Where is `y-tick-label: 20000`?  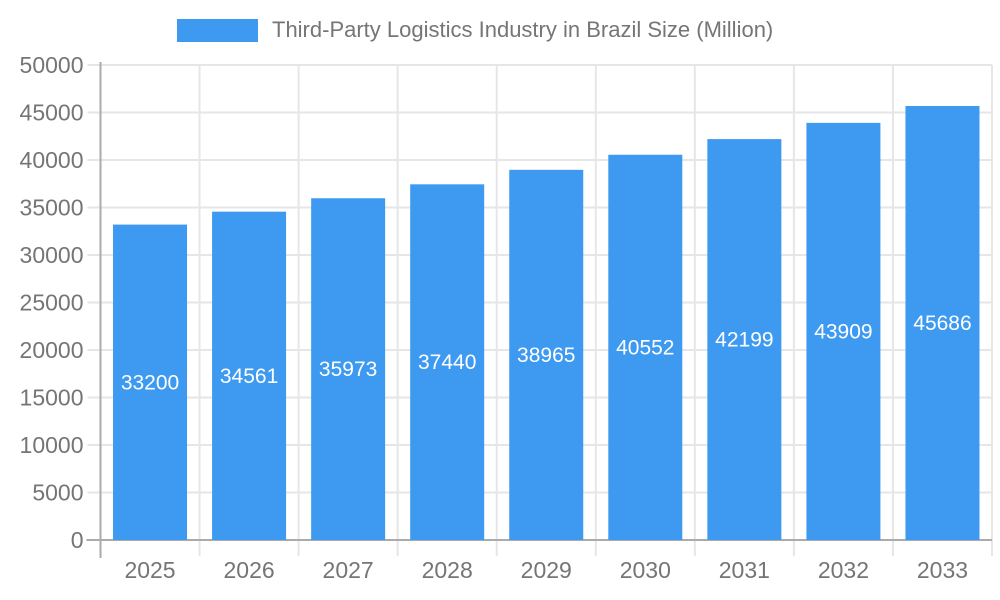 y-tick-label: 20000 is located at coordinates (52, 350).